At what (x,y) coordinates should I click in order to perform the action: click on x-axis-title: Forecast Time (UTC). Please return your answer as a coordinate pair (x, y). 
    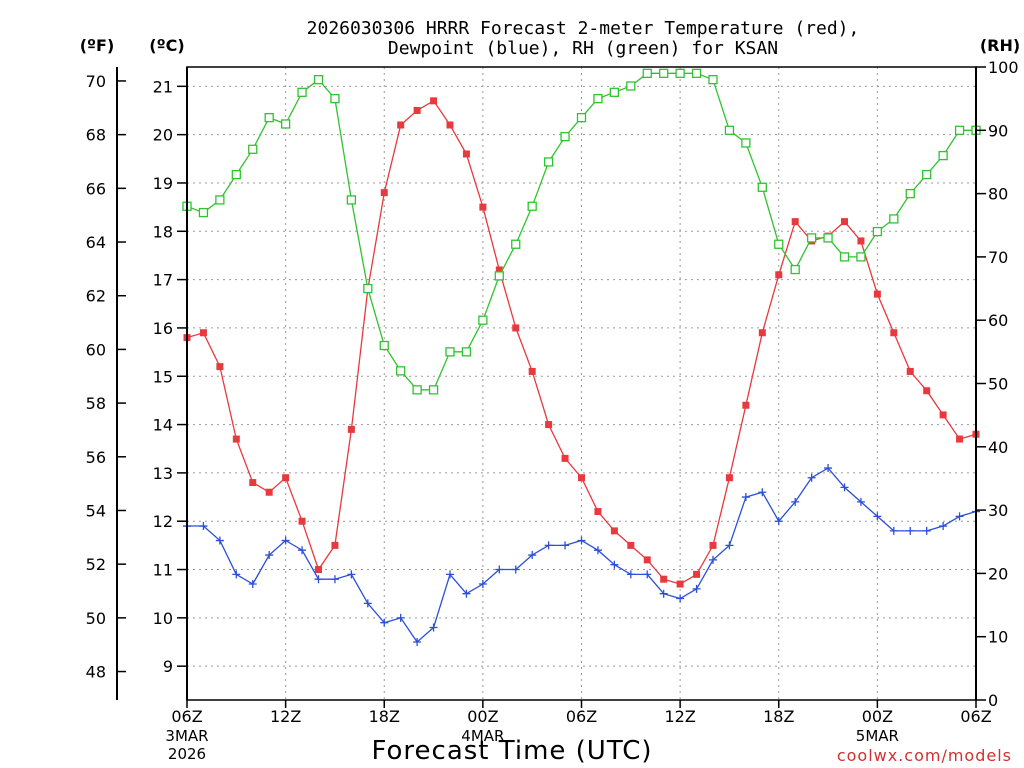
    Looking at the image, I should click on (511, 751).